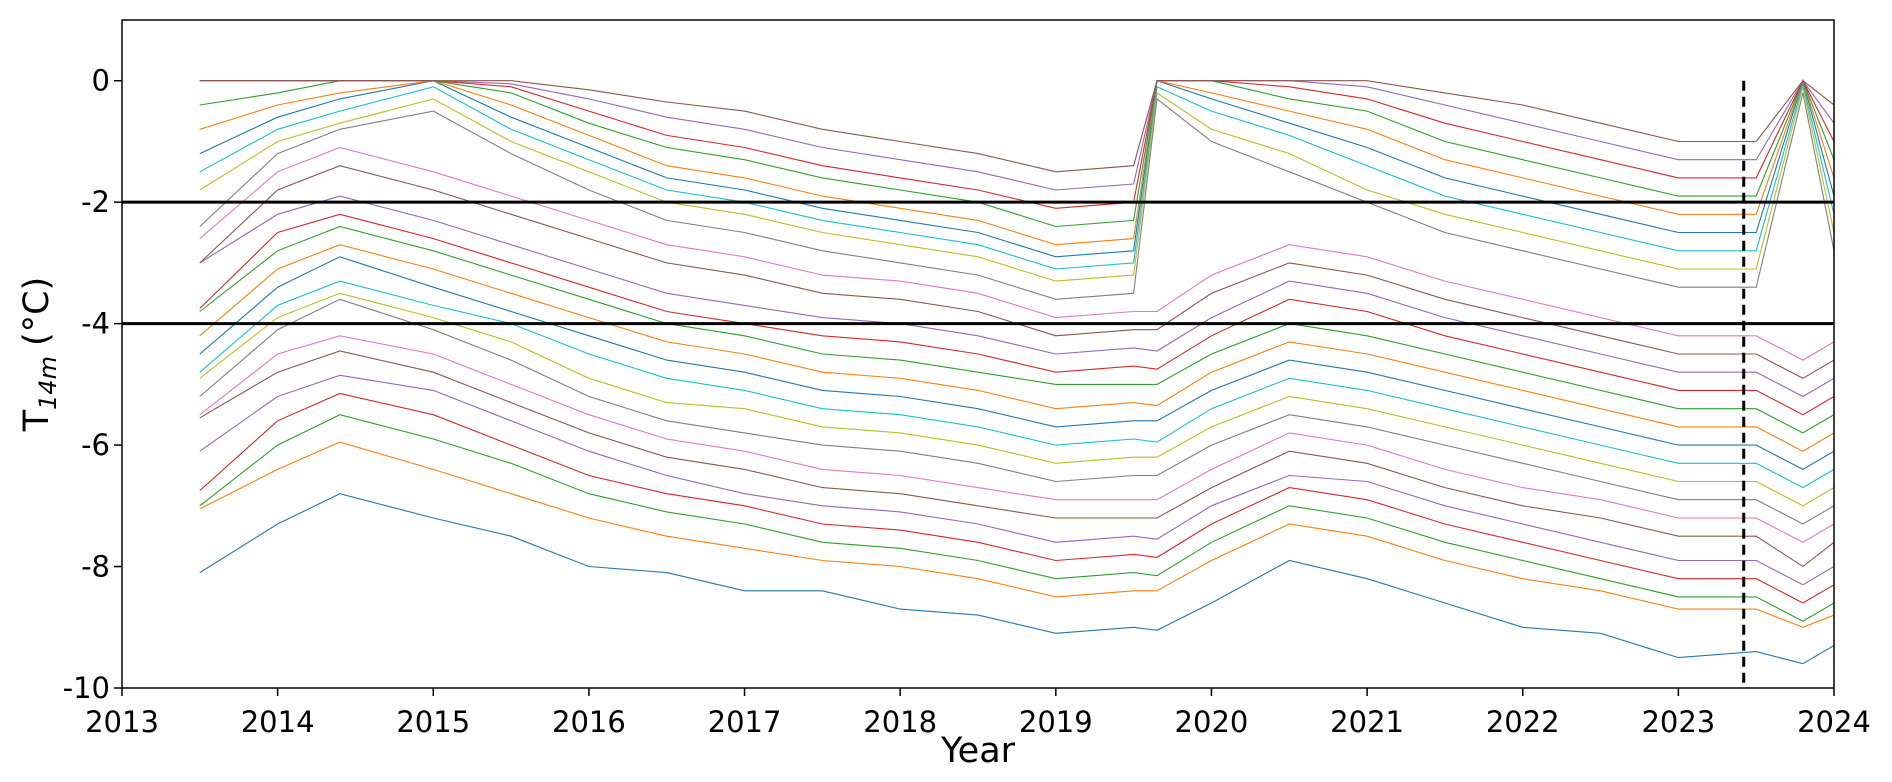 The height and width of the screenshot is (782, 1892). Describe the element at coordinates (900, 722) in the screenshot. I see `x-tick-label-2018: 2018` at that location.